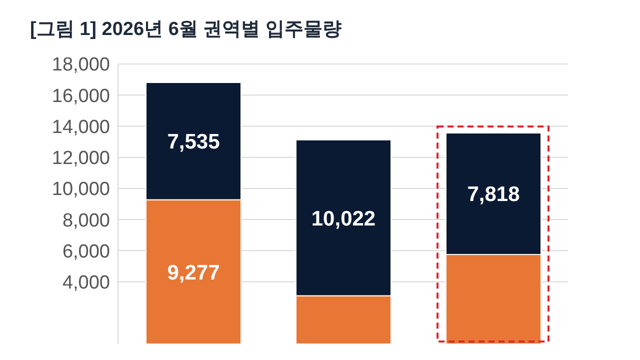 The width and height of the screenshot is (640, 360). I want to click on data-label: 7,818, so click(493, 194).